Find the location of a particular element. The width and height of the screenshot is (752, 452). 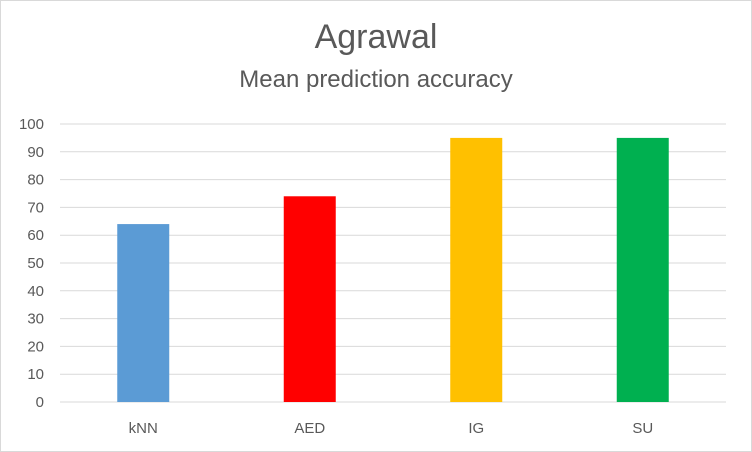

chart-subtitle: Mean prediction accuracy is located at coordinates (376, 79).